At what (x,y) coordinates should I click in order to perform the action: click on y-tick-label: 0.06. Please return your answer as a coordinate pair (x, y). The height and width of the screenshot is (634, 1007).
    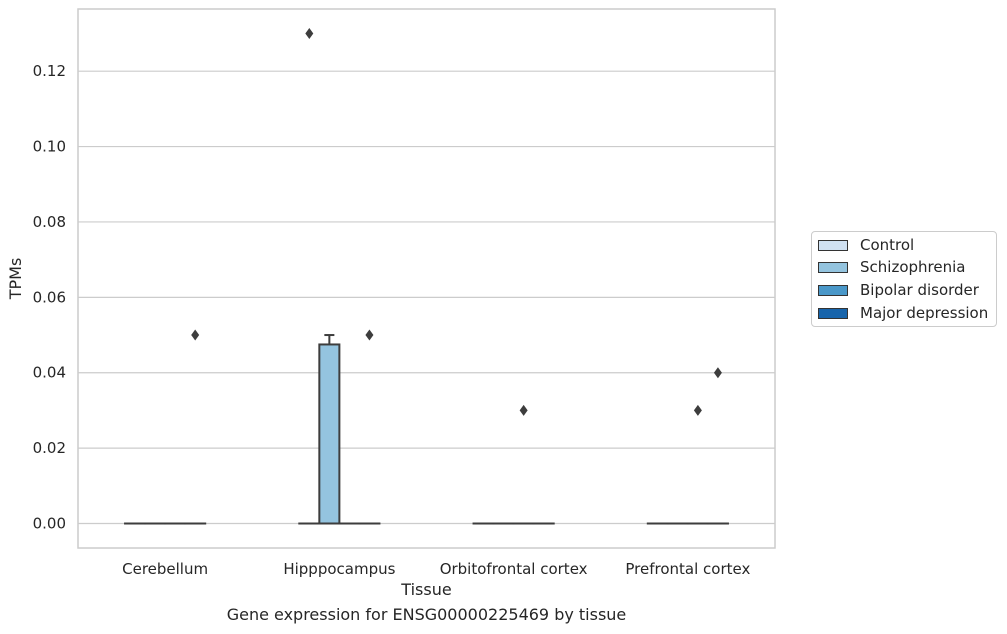
    Looking at the image, I should click on (49, 297).